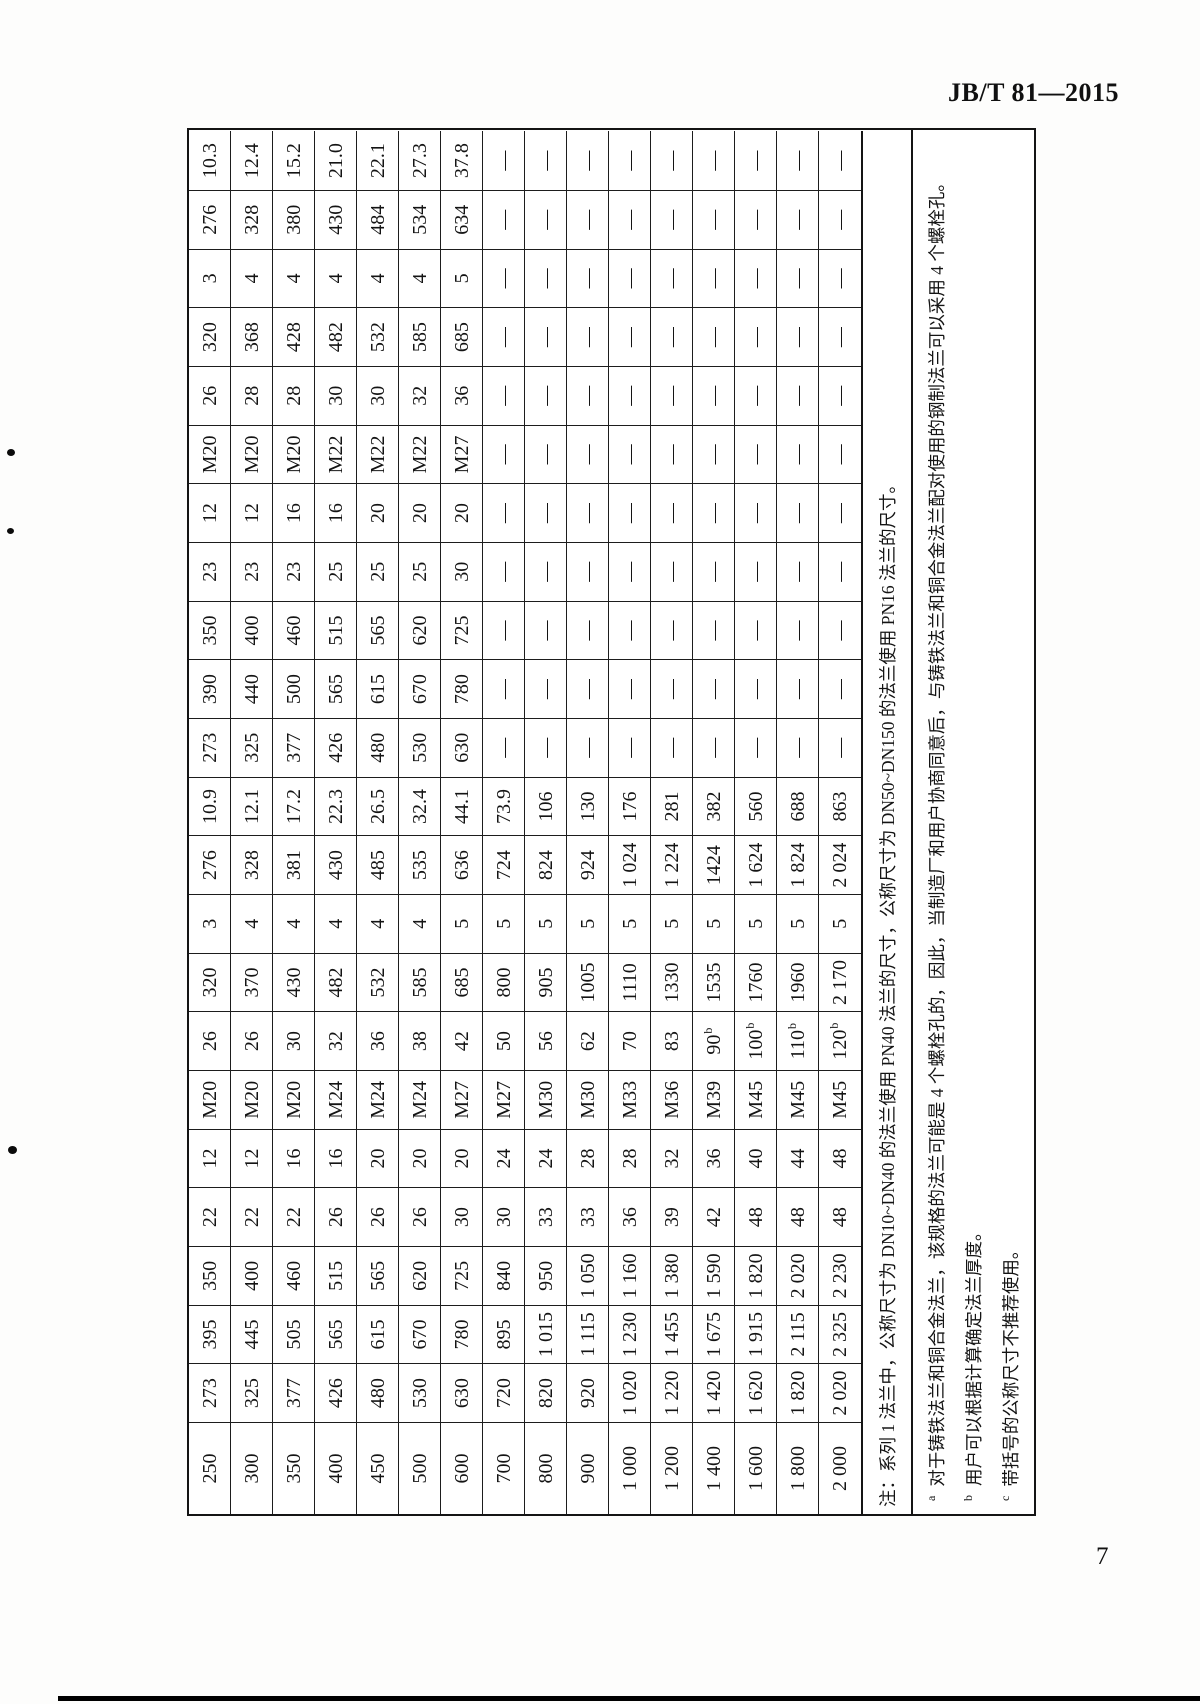  Describe the element at coordinates (630, 1216) in the screenshot. I see `table-cell: 36` at that location.